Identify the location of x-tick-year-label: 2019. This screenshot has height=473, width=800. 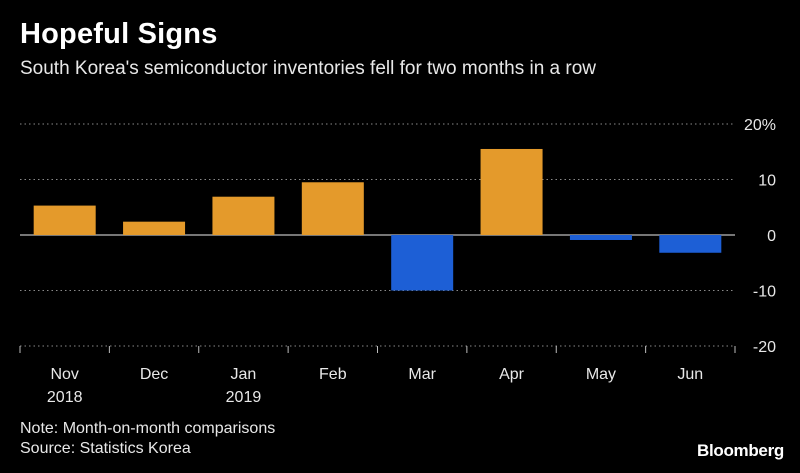
(244, 397).